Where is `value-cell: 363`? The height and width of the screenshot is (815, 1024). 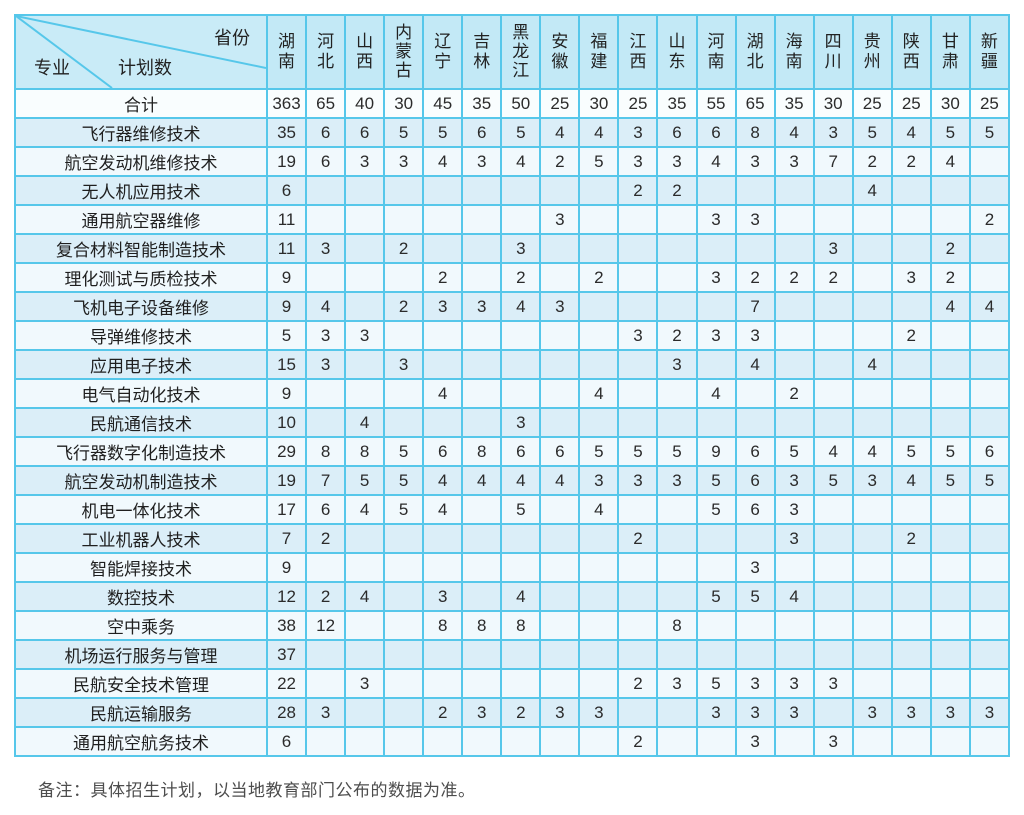 value-cell: 363 is located at coordinates (286, 103).